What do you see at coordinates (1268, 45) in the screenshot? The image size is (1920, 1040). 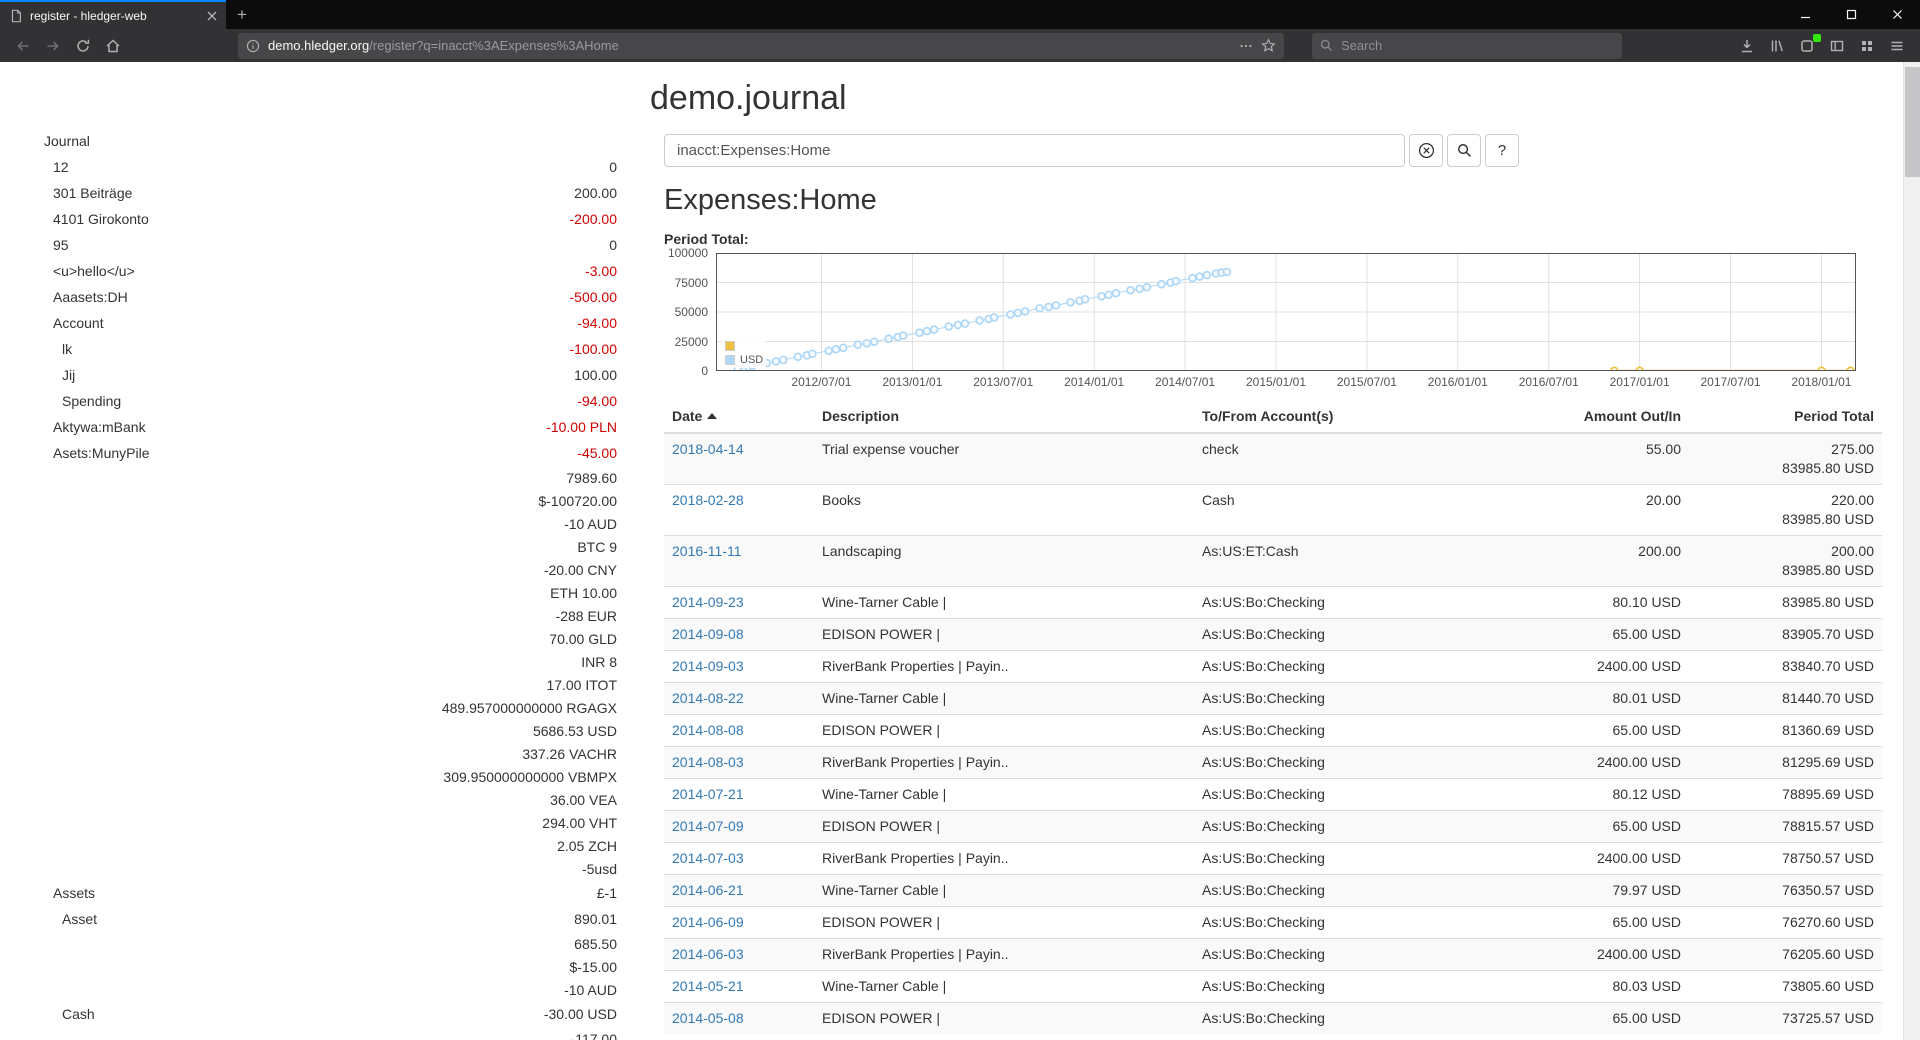 I see `bookmark-star-icon` at bounding box center [1268, 45].